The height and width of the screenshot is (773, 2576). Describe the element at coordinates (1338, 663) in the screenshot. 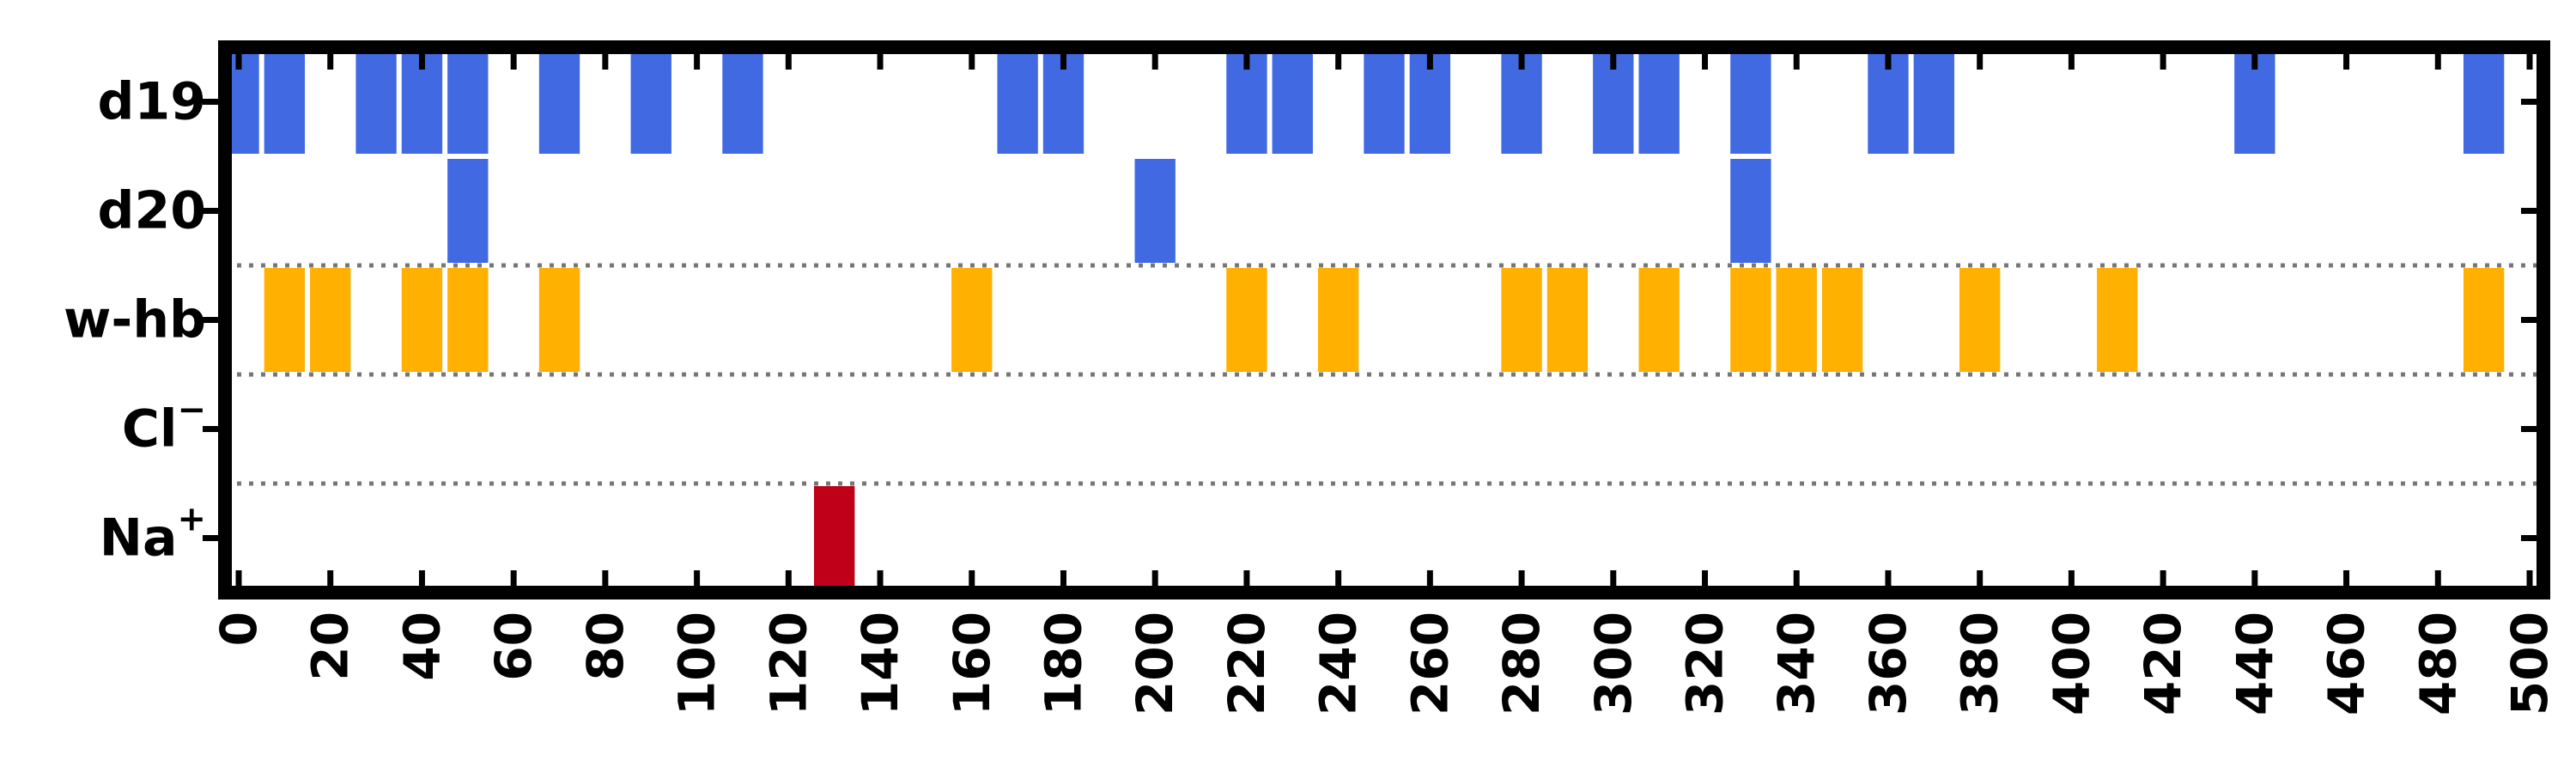

I see `x-tick-label: 240` at that location.